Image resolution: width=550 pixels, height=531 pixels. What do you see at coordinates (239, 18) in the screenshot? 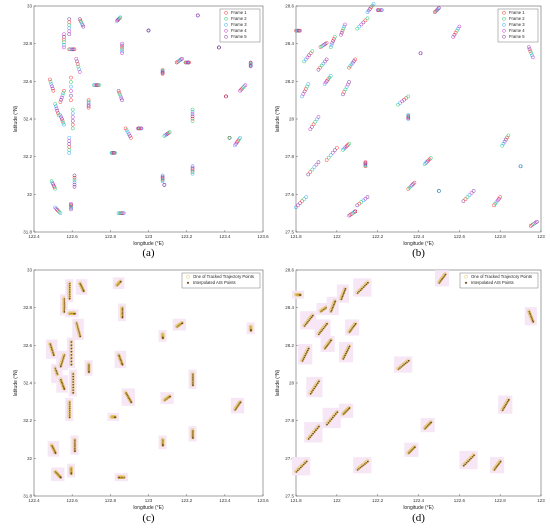
I see `legend-label: Frame 2` at bounding box center [239, 18].